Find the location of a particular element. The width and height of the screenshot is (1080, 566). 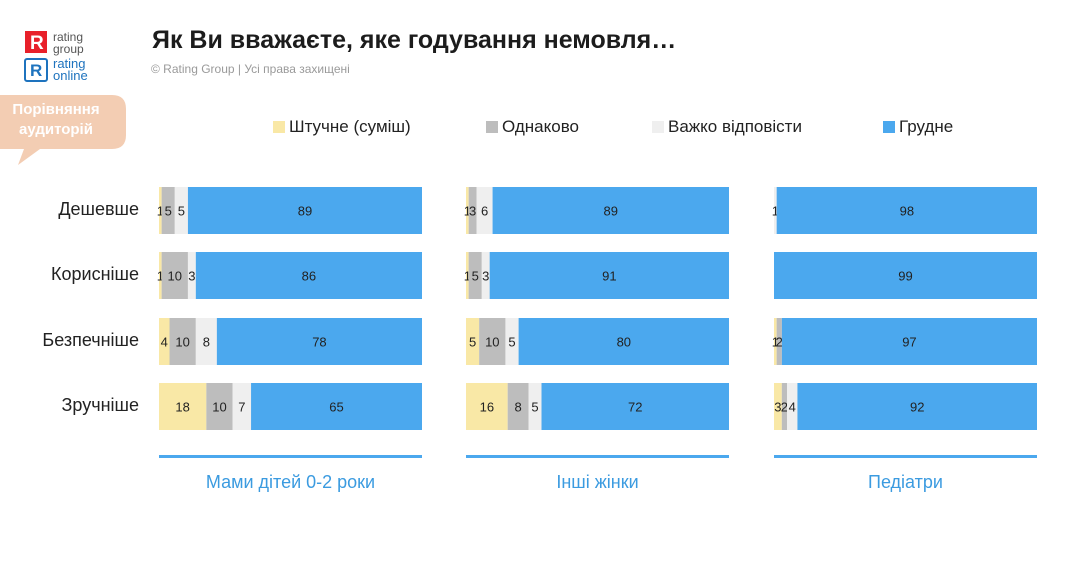

bar-other-women-row4-hard-to-say is located at coordinates (535, 406).